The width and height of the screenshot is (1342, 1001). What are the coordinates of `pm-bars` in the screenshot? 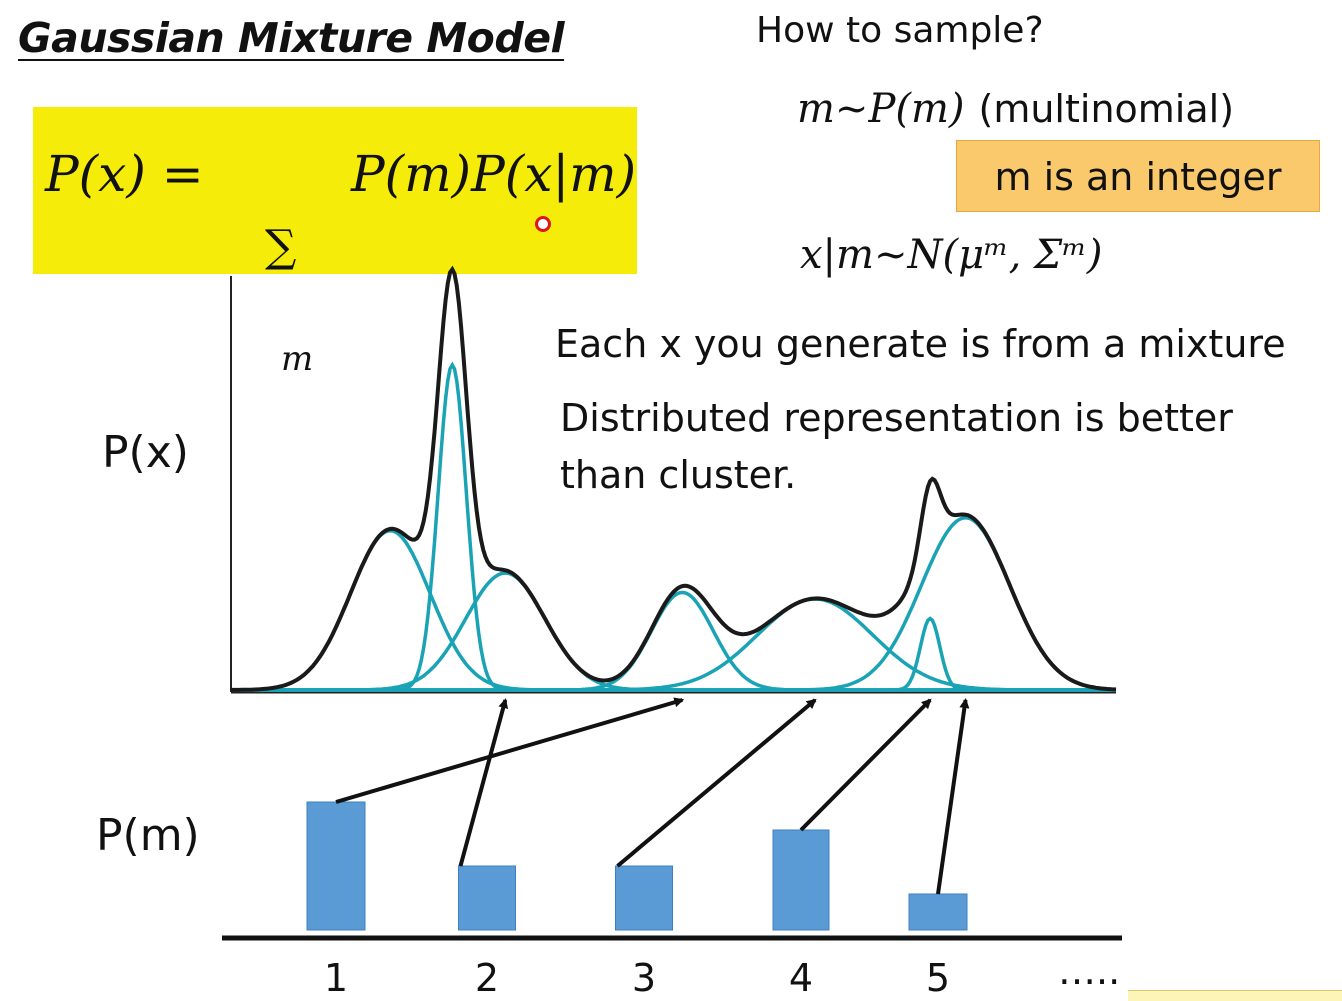 It's located at (637, 866).